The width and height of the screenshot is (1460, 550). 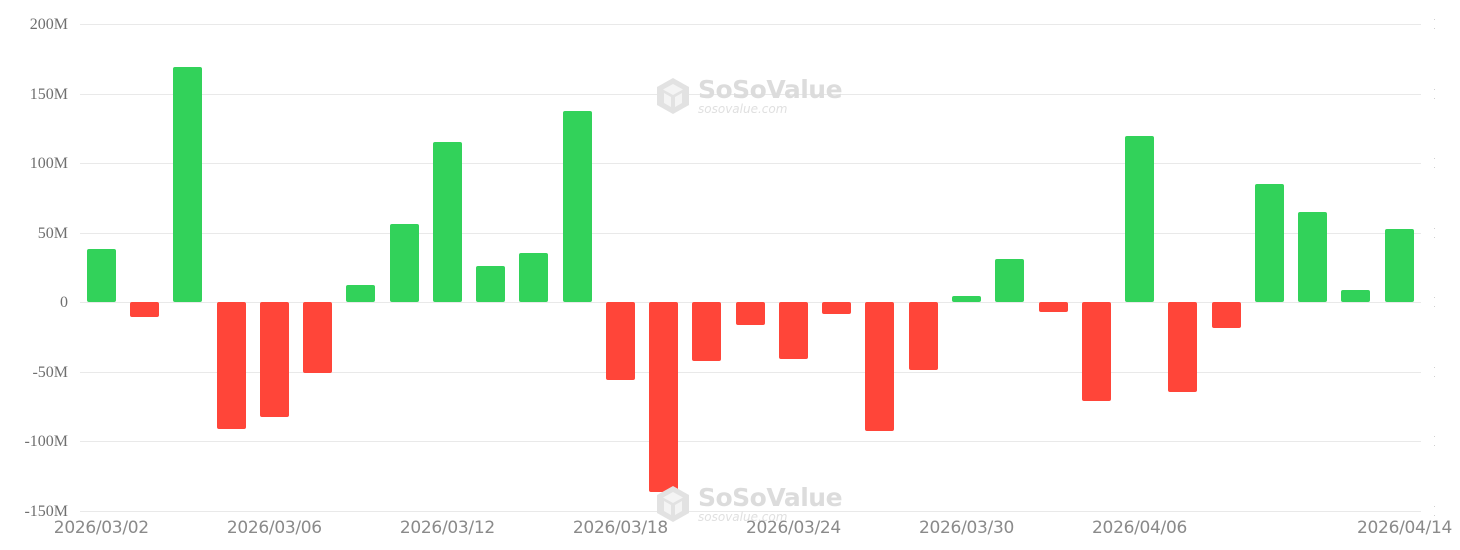 I want to click on x-tick-label: 2026/03/18, so click(x=620, y=528).